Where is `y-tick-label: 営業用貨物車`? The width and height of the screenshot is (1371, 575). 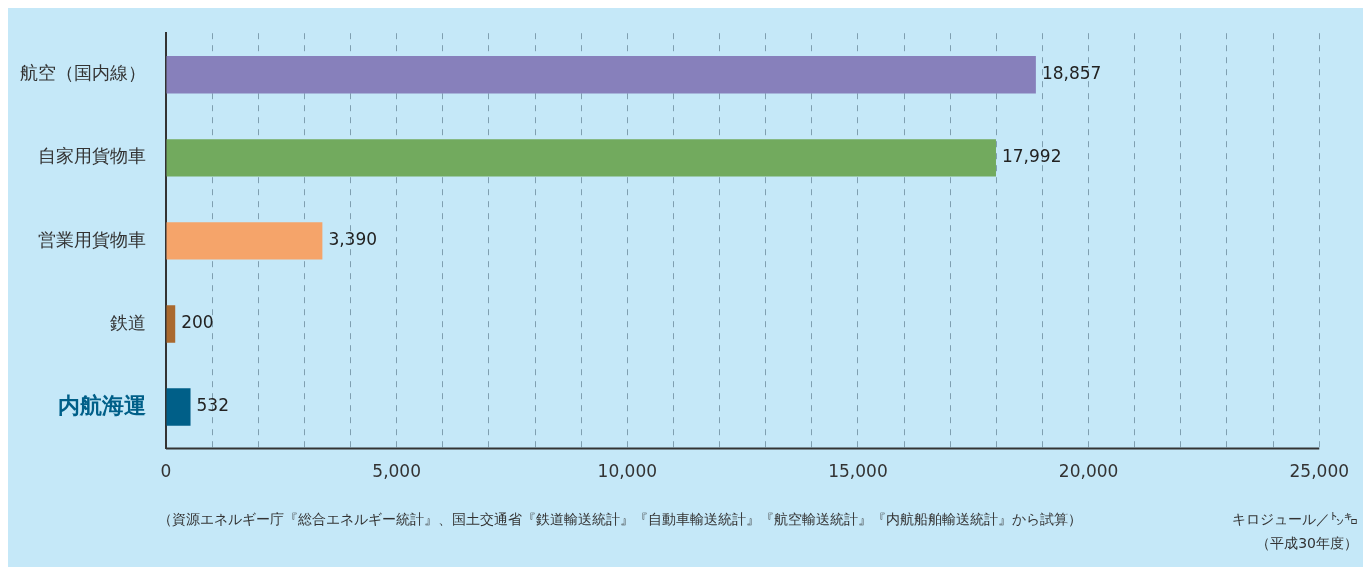 y-tick-label: 営業用貨物車 is located at coordinates (92, 239).